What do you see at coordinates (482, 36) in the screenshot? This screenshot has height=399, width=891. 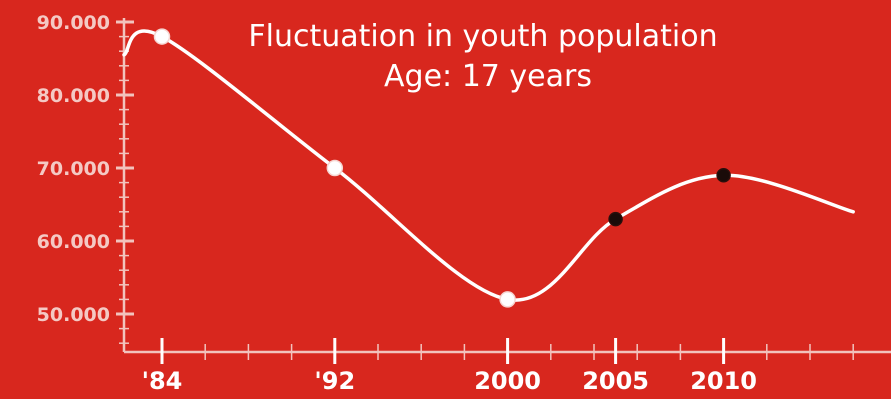 I see `chart-title: Fluctuation in youth population` at bounding box center [482, 36].